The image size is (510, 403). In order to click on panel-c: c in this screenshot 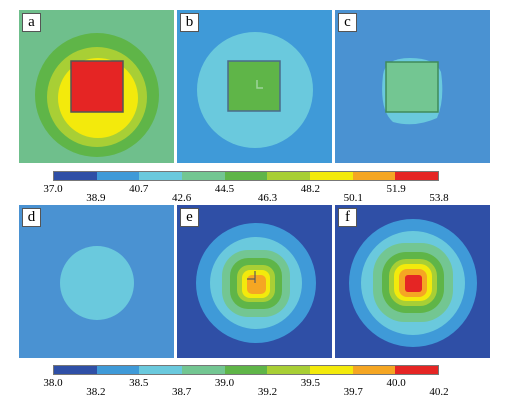, I will do `click(412, 86)`.